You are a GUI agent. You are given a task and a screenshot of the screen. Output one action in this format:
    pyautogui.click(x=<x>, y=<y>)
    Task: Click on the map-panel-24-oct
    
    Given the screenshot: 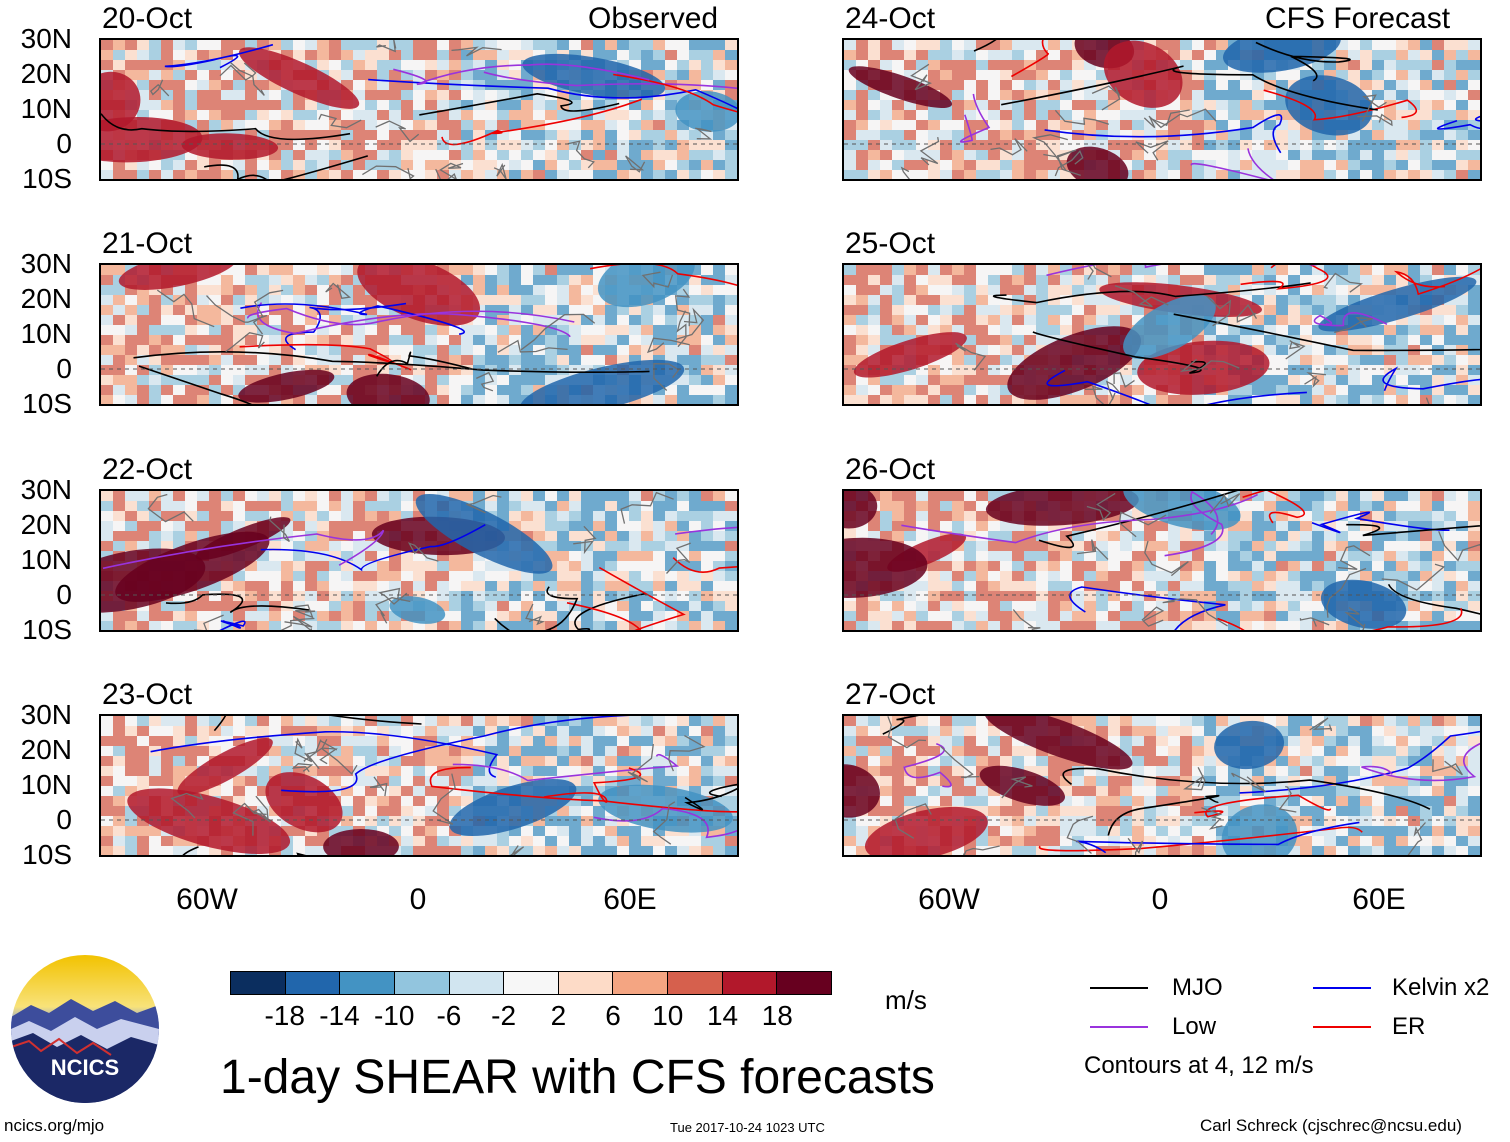 What is the action you would take?
    pyautogui.click(x=1162, y=109)
    